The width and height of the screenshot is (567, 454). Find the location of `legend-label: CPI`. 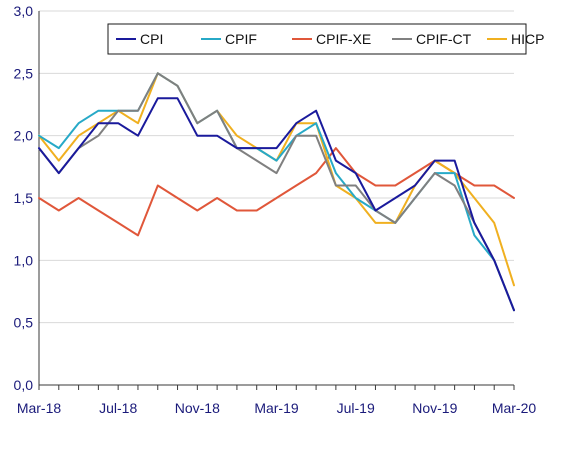

legend-label: CPI is located at coordinates (151, 39).